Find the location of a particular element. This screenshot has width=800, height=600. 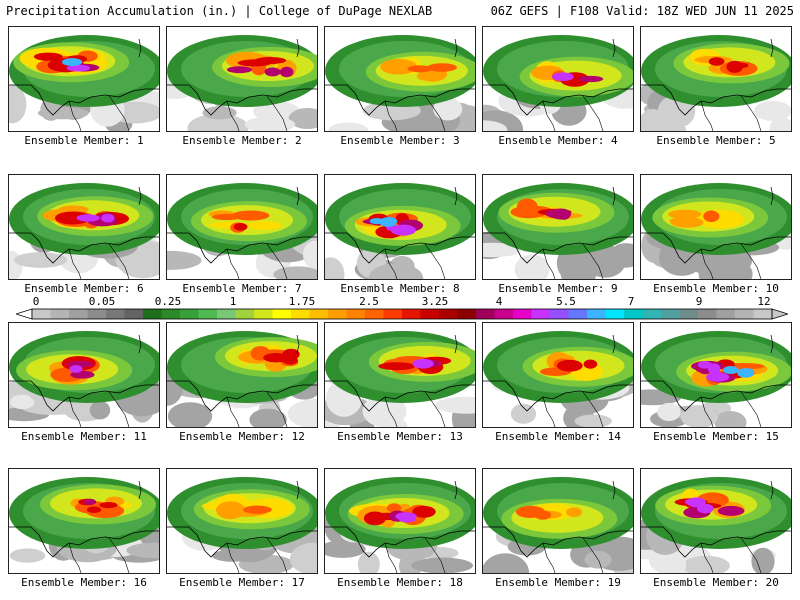

ensemble-member-caption: Ensemble Member: 18 is located at coordinates (400, 582).